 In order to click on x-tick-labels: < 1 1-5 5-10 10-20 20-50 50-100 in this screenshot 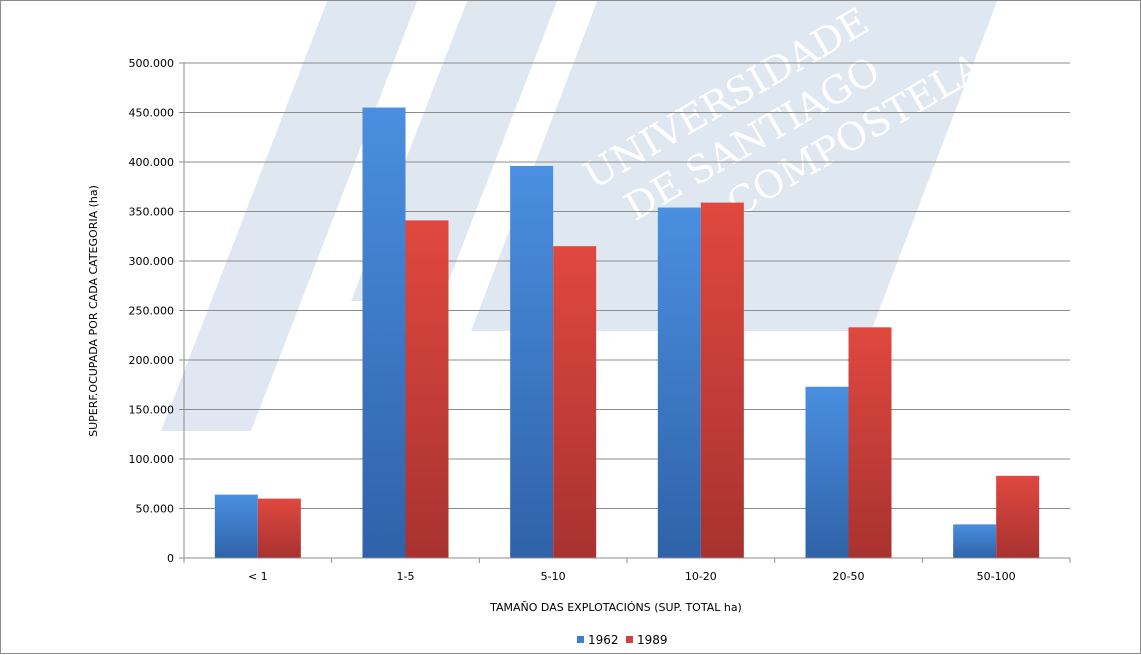, I will do `click(632, 576)`.